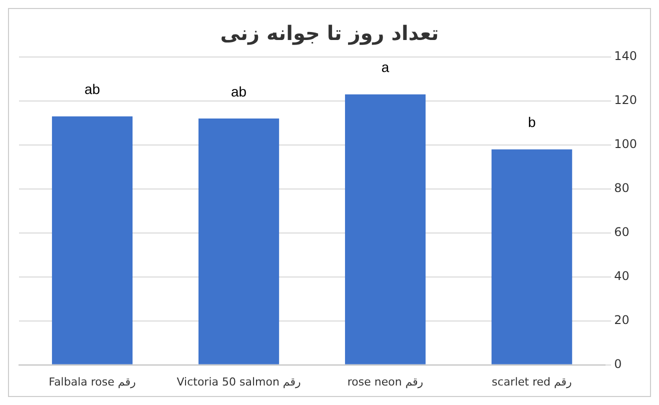  What do you see at coordinates (329, 33) in the screenshot?
I see `chart-title: تعداد روز تا جوانه زنی` at bounding box center [329, 33].